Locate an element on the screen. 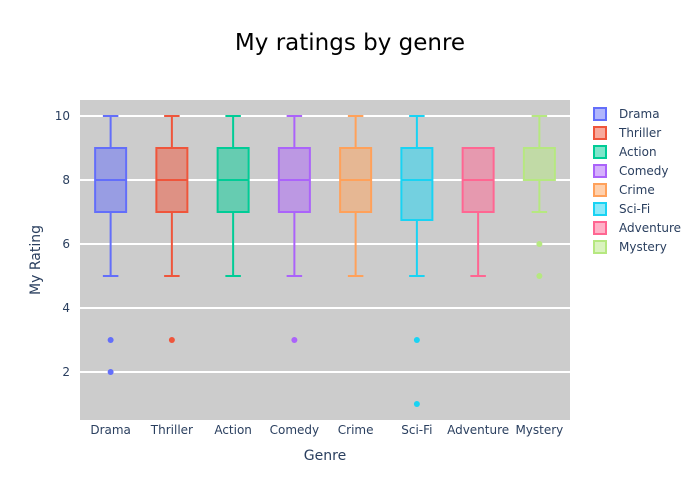  legend-label: Crime is located at coordinates (637, 190).